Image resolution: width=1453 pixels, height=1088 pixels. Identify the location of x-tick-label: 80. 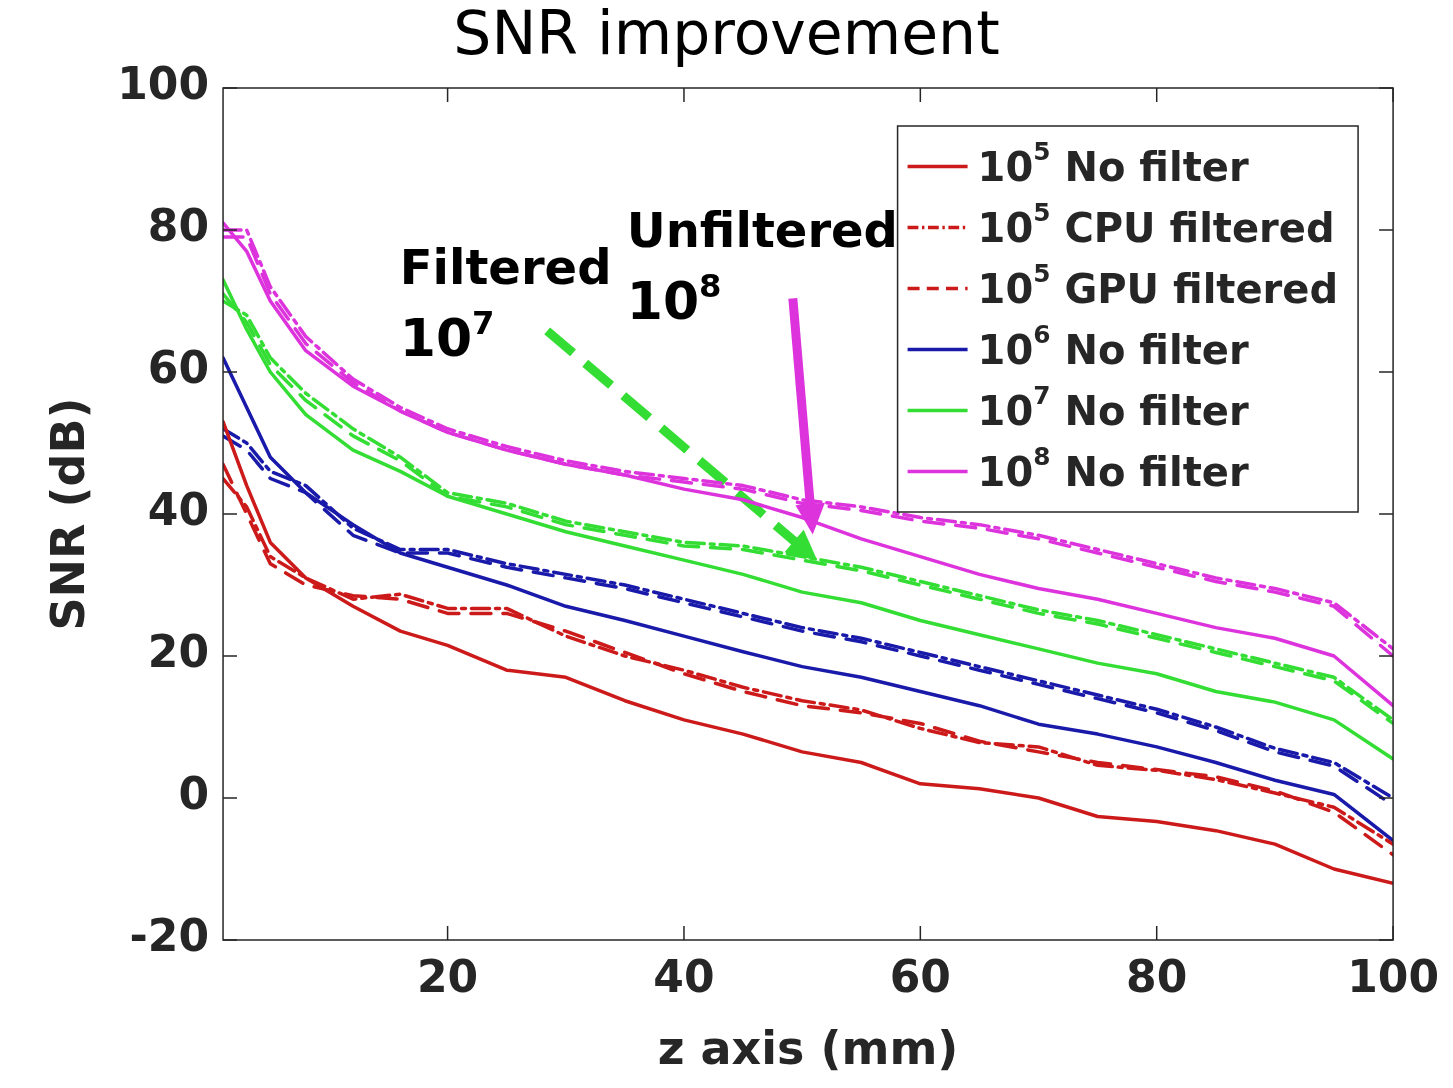
(1157, 976).